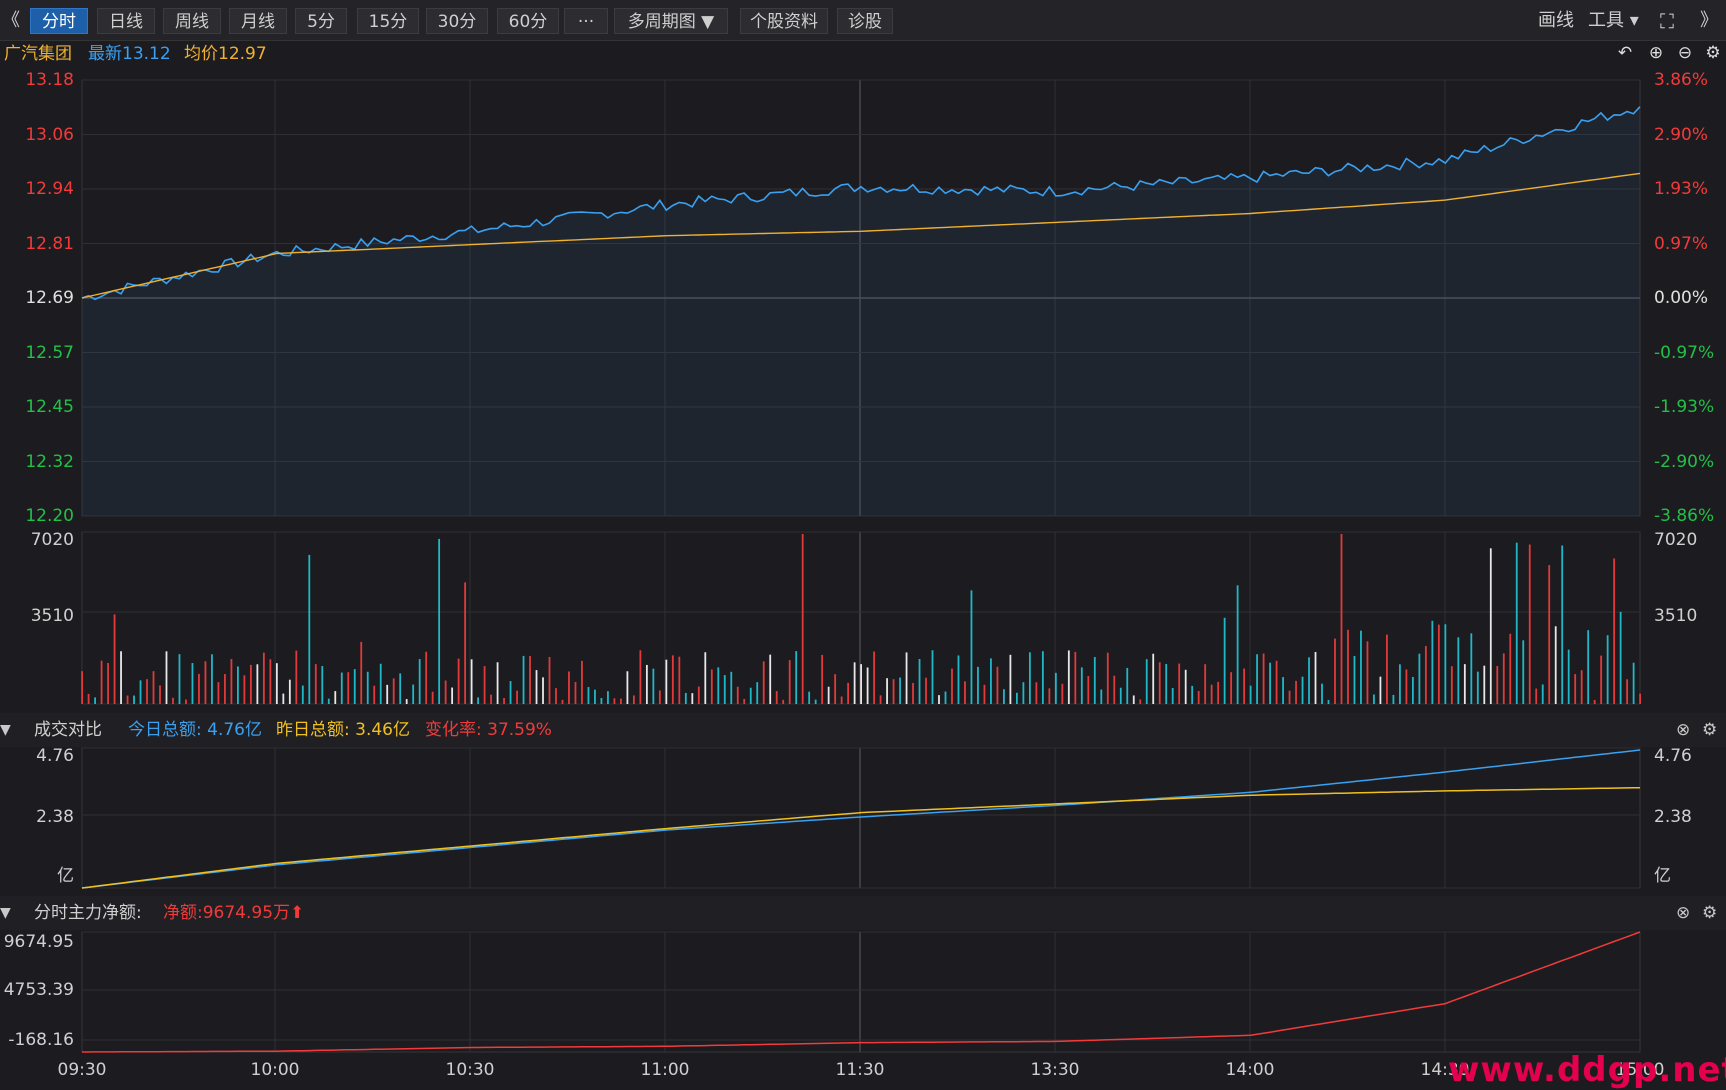 The width and height of the screenshot is (1726, 1090). I want to click on tab-10: 个股资料, so click(784, 21).